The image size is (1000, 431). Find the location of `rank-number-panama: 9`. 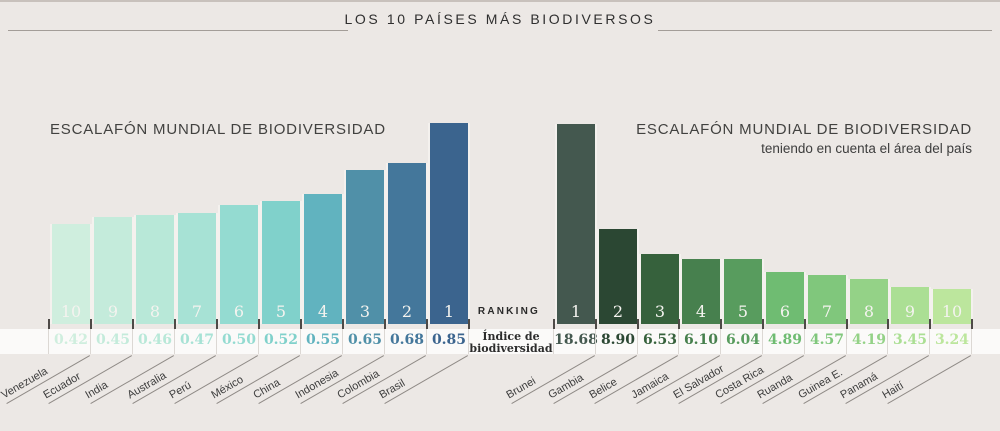

rank-number-panama: 9 is located at coordinates (910, 311).